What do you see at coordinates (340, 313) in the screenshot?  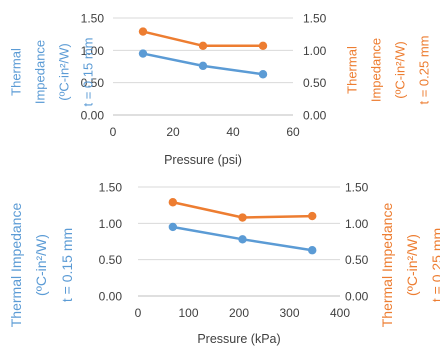 I see `x-tick-label: 400` at bounding box center [340, 313].